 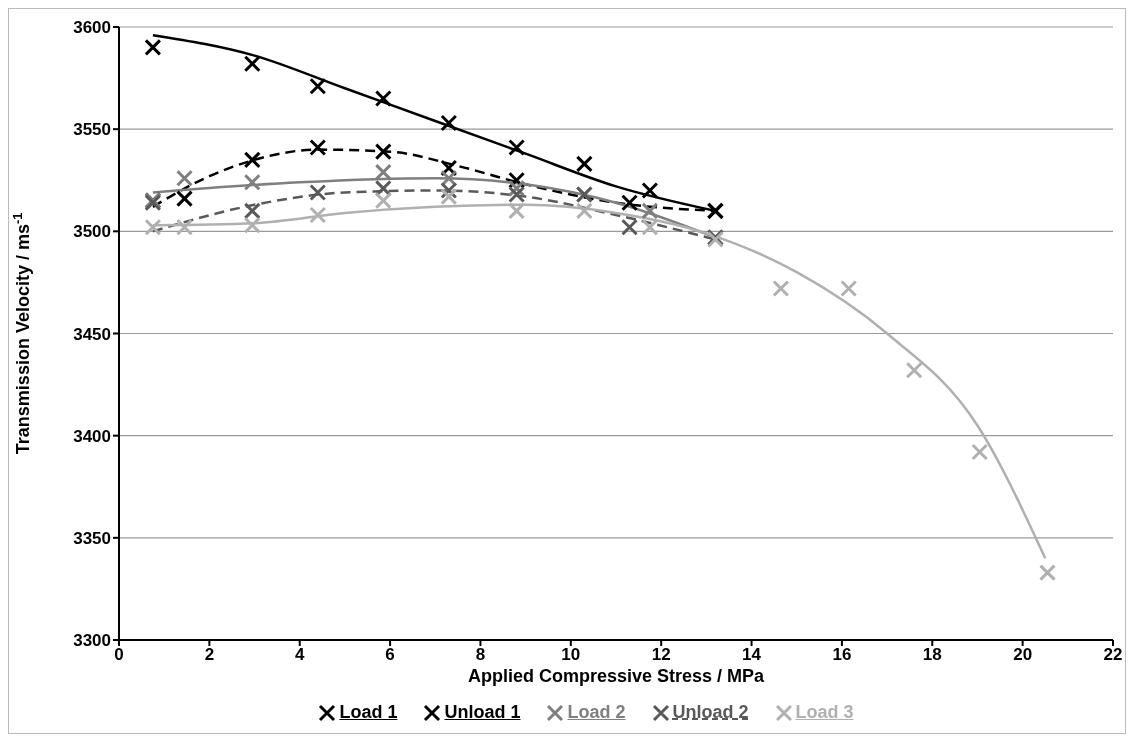 What do you see at coordinates (571, 655) in the screenshot?
I see `x-tick-label: 10` at bounding box center [571, 655].